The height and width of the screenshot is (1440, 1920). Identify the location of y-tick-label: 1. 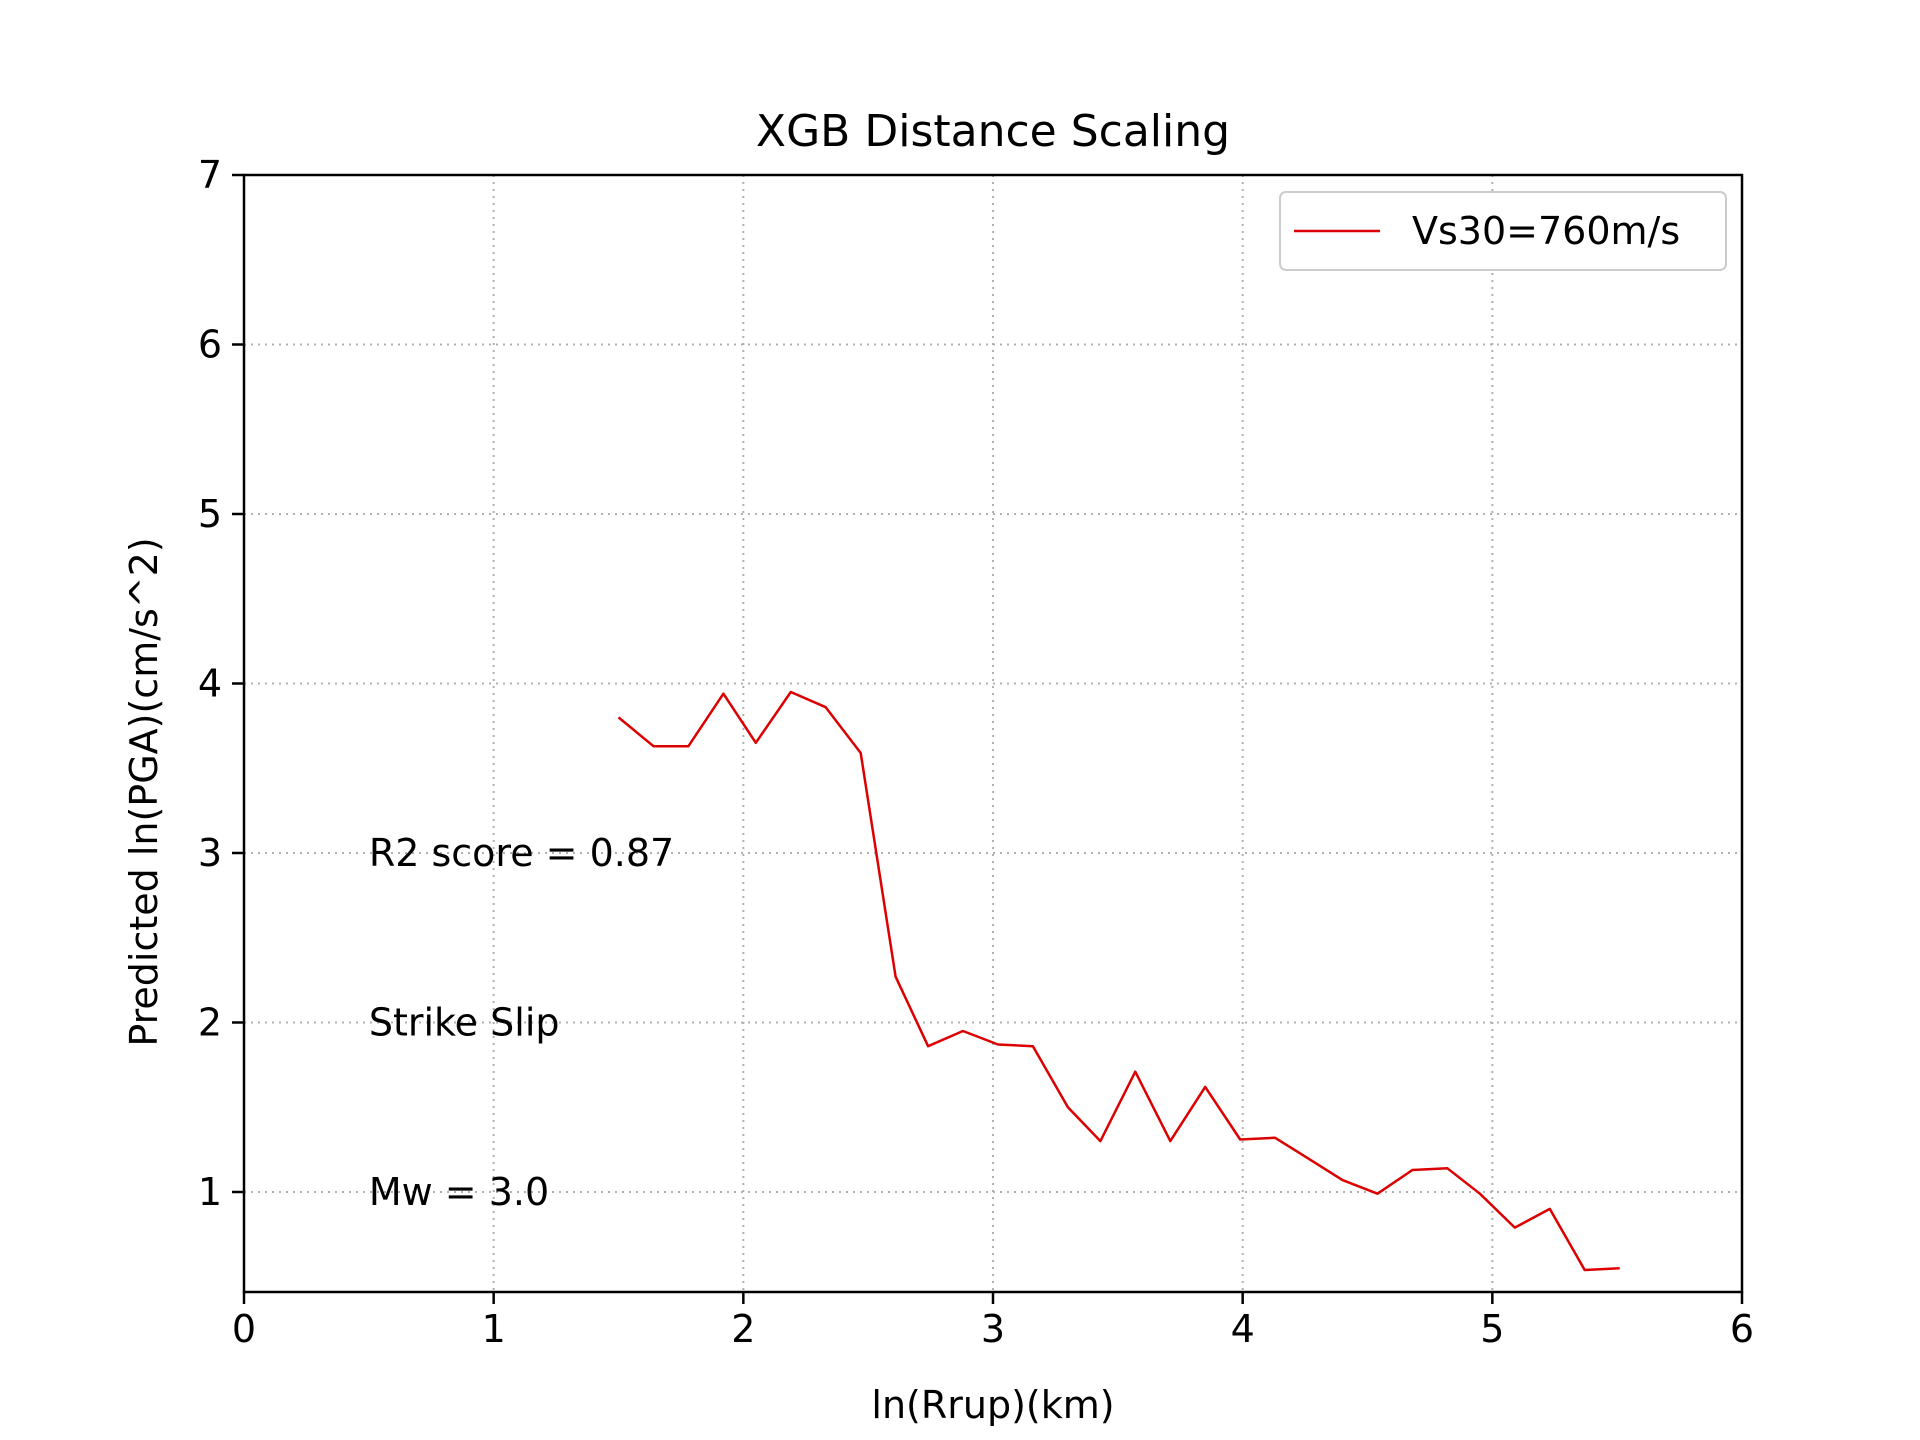
(210, 1192).